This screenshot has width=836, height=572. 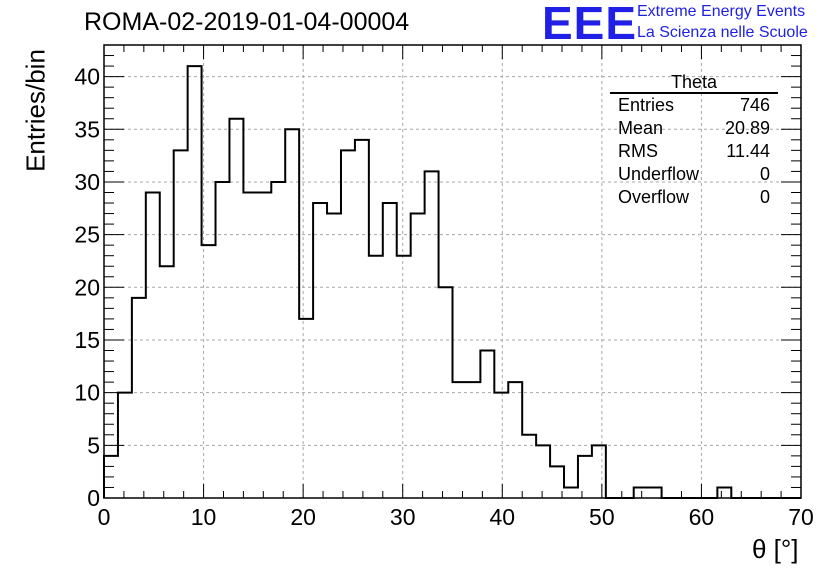 I want to click on stats-label: Overflow, so click(x=654, y=197).